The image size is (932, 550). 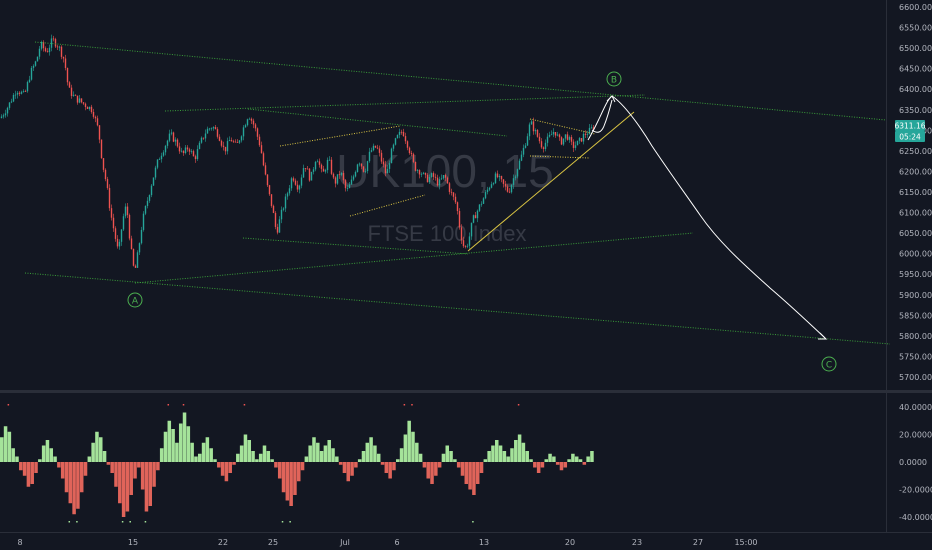 I want to click on time-axis: 8 15 22 25 Jul 6 13 20 23 27 15:00, so click(x=387, y=542).